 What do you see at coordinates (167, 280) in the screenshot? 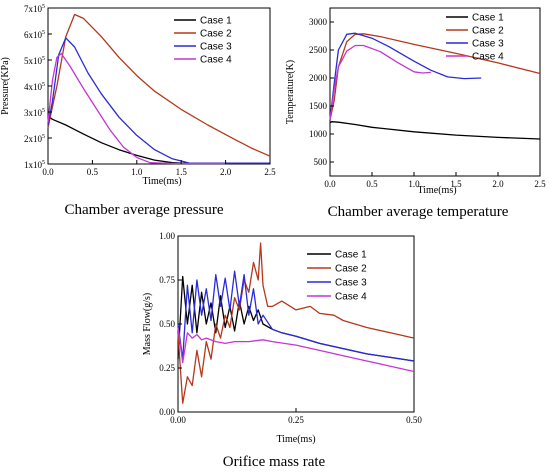
I see `y-tick-label: 0.75` at bounding box center [167, 280].